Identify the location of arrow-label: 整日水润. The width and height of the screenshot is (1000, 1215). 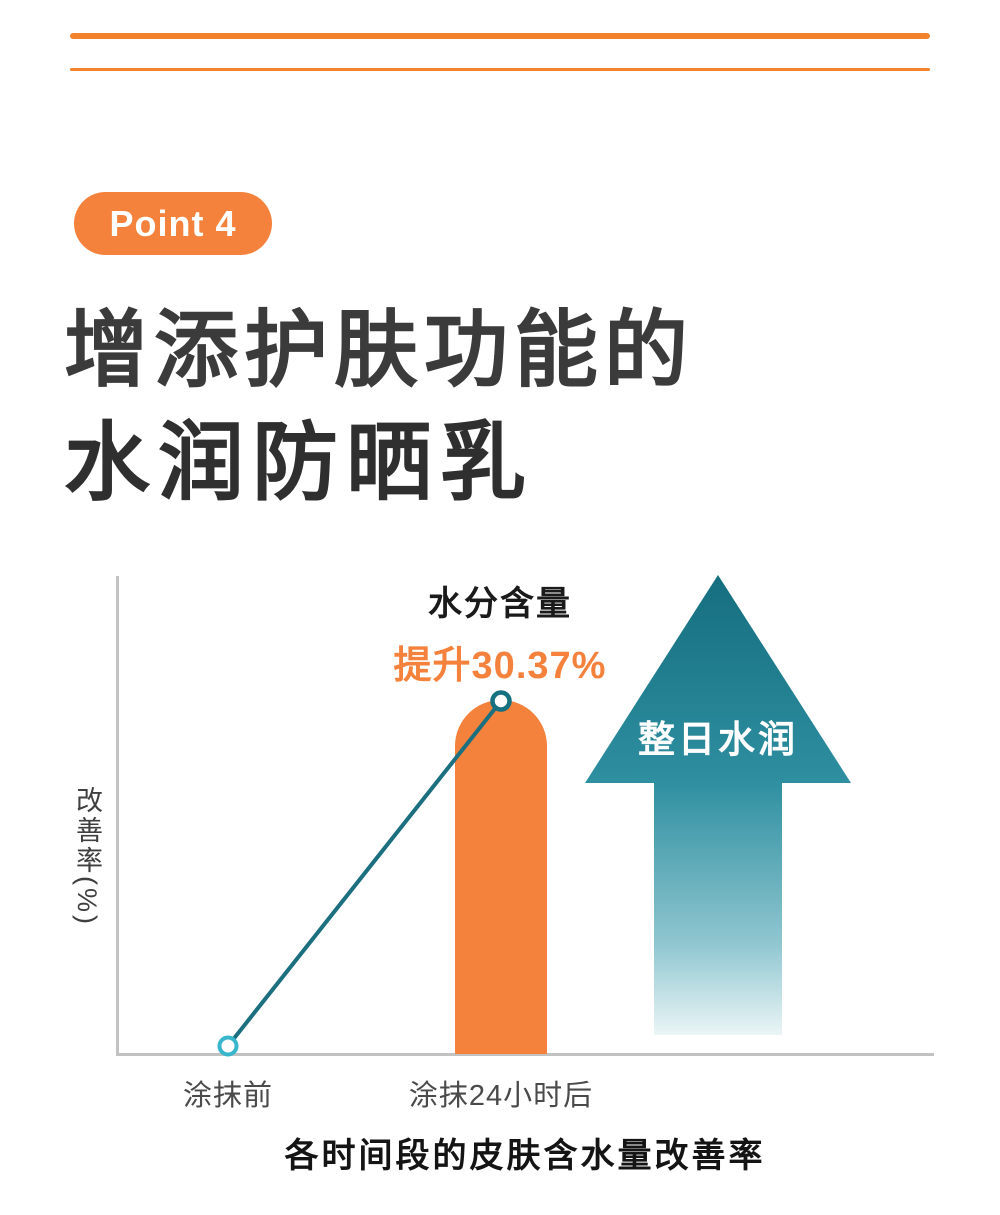
(718, 739).